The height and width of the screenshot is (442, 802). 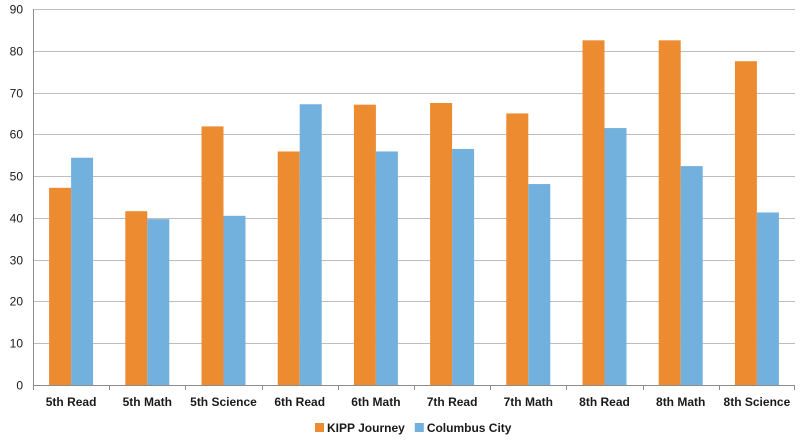 What do you see at coordinates (17, 94) in the screenshot?
I see `y-tick-label: 70` at bounding box center [17, 94].